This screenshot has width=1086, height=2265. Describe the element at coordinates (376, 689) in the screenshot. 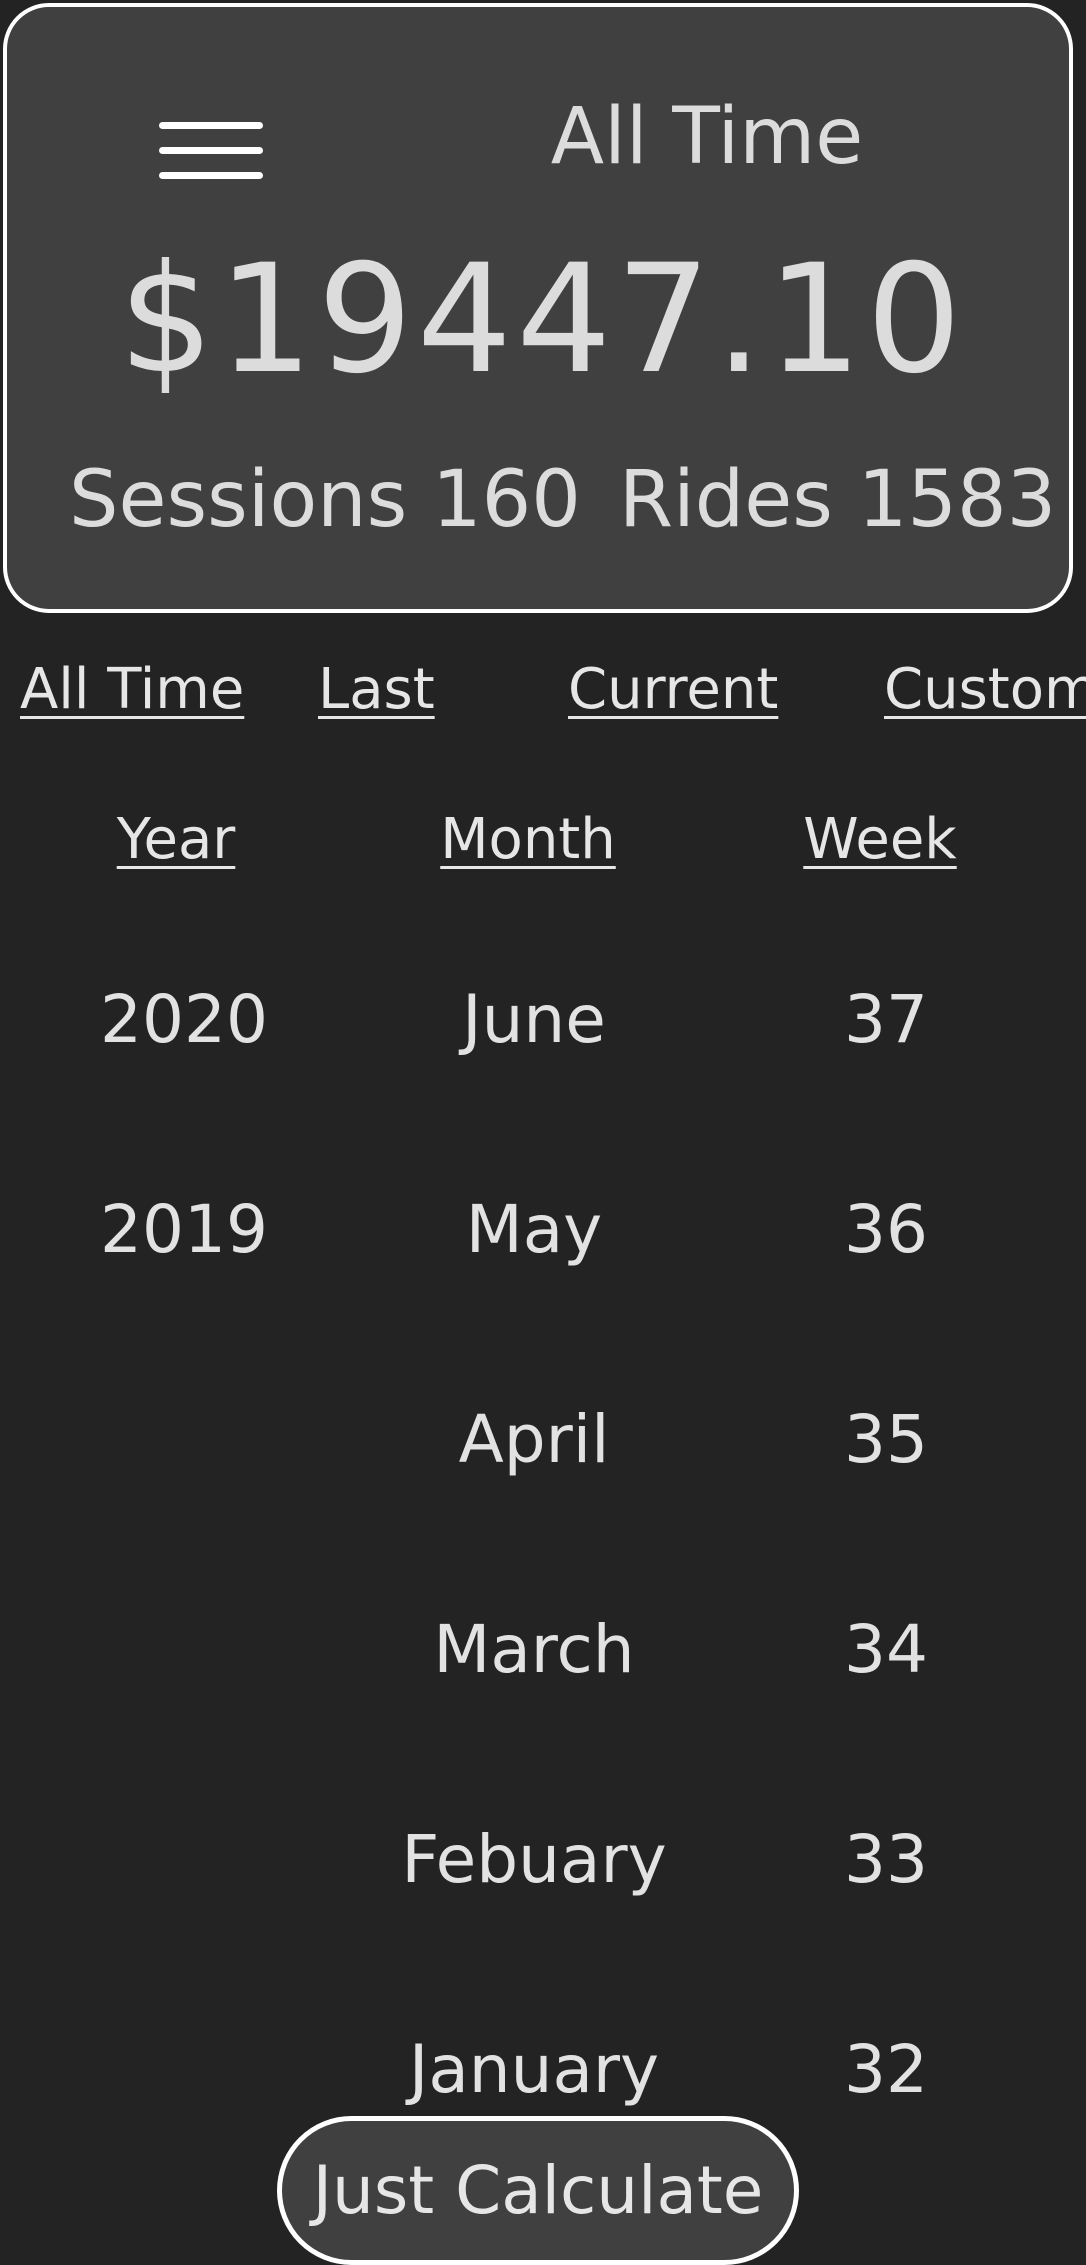

I see `tab-last: Last` at that location.